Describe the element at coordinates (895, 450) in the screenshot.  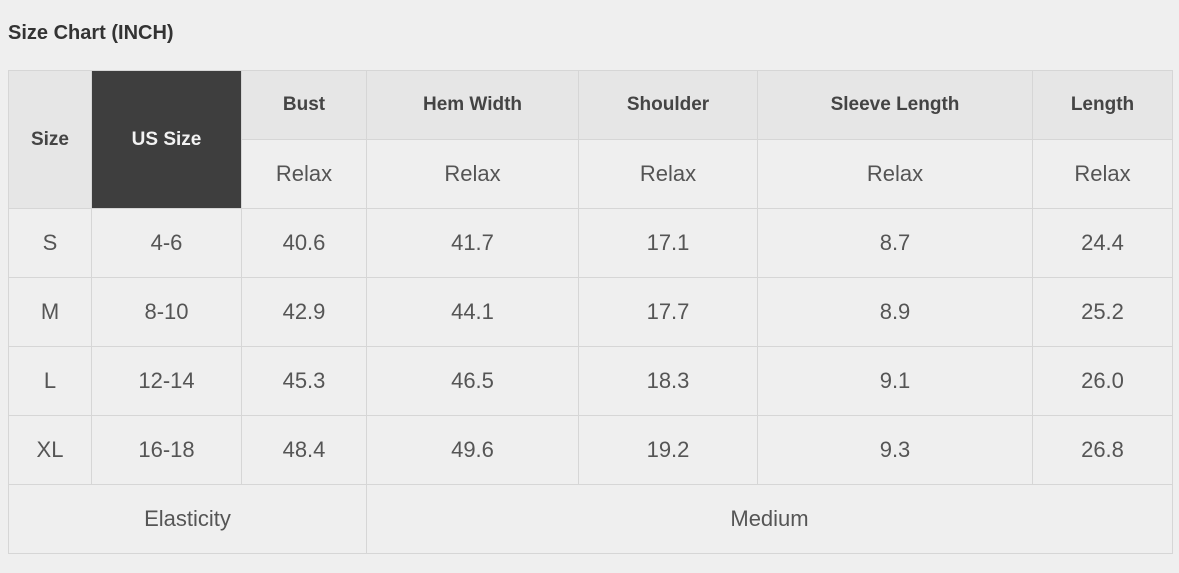
I see `table-cell: 9.3` at that location.